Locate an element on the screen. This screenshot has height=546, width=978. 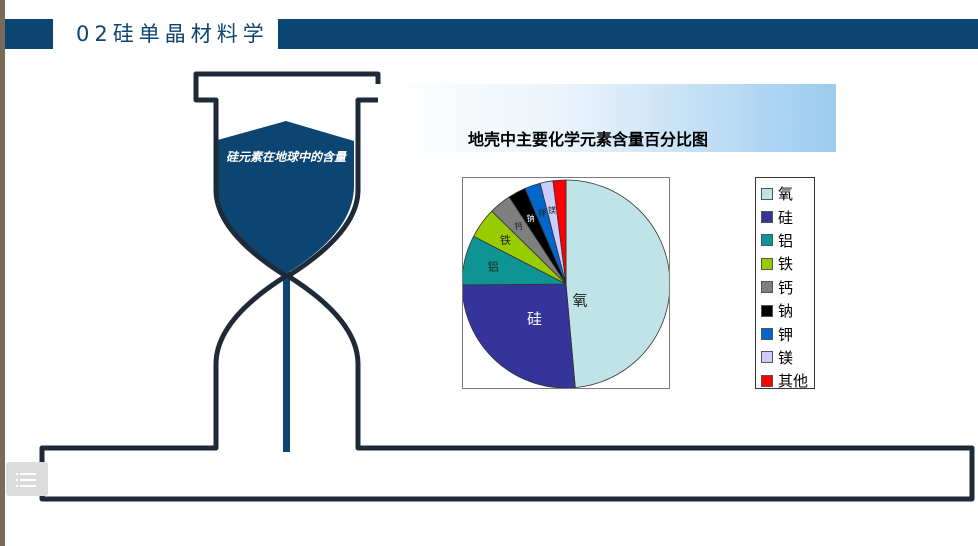
pie-label-5: 钠 is located at coordinates (531, 218).